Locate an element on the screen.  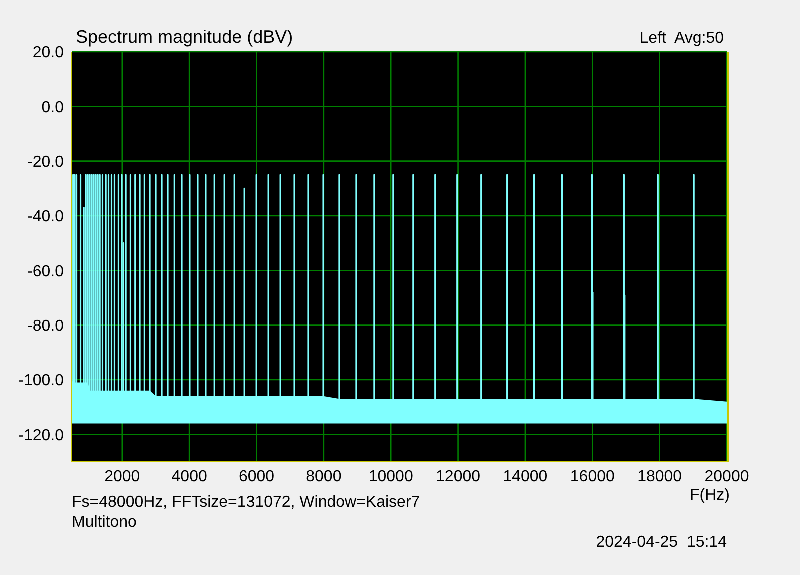
x-tick-label: 18000 is located at coordinates (660, 477).